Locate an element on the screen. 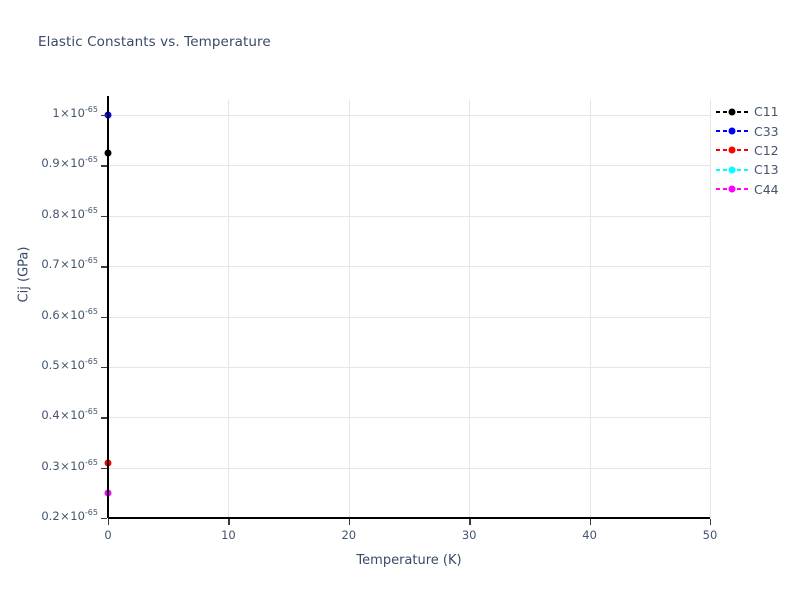 This screenshot has height=600, width=800. legend-item-c11: C11 is located at coordinates (758, 111).